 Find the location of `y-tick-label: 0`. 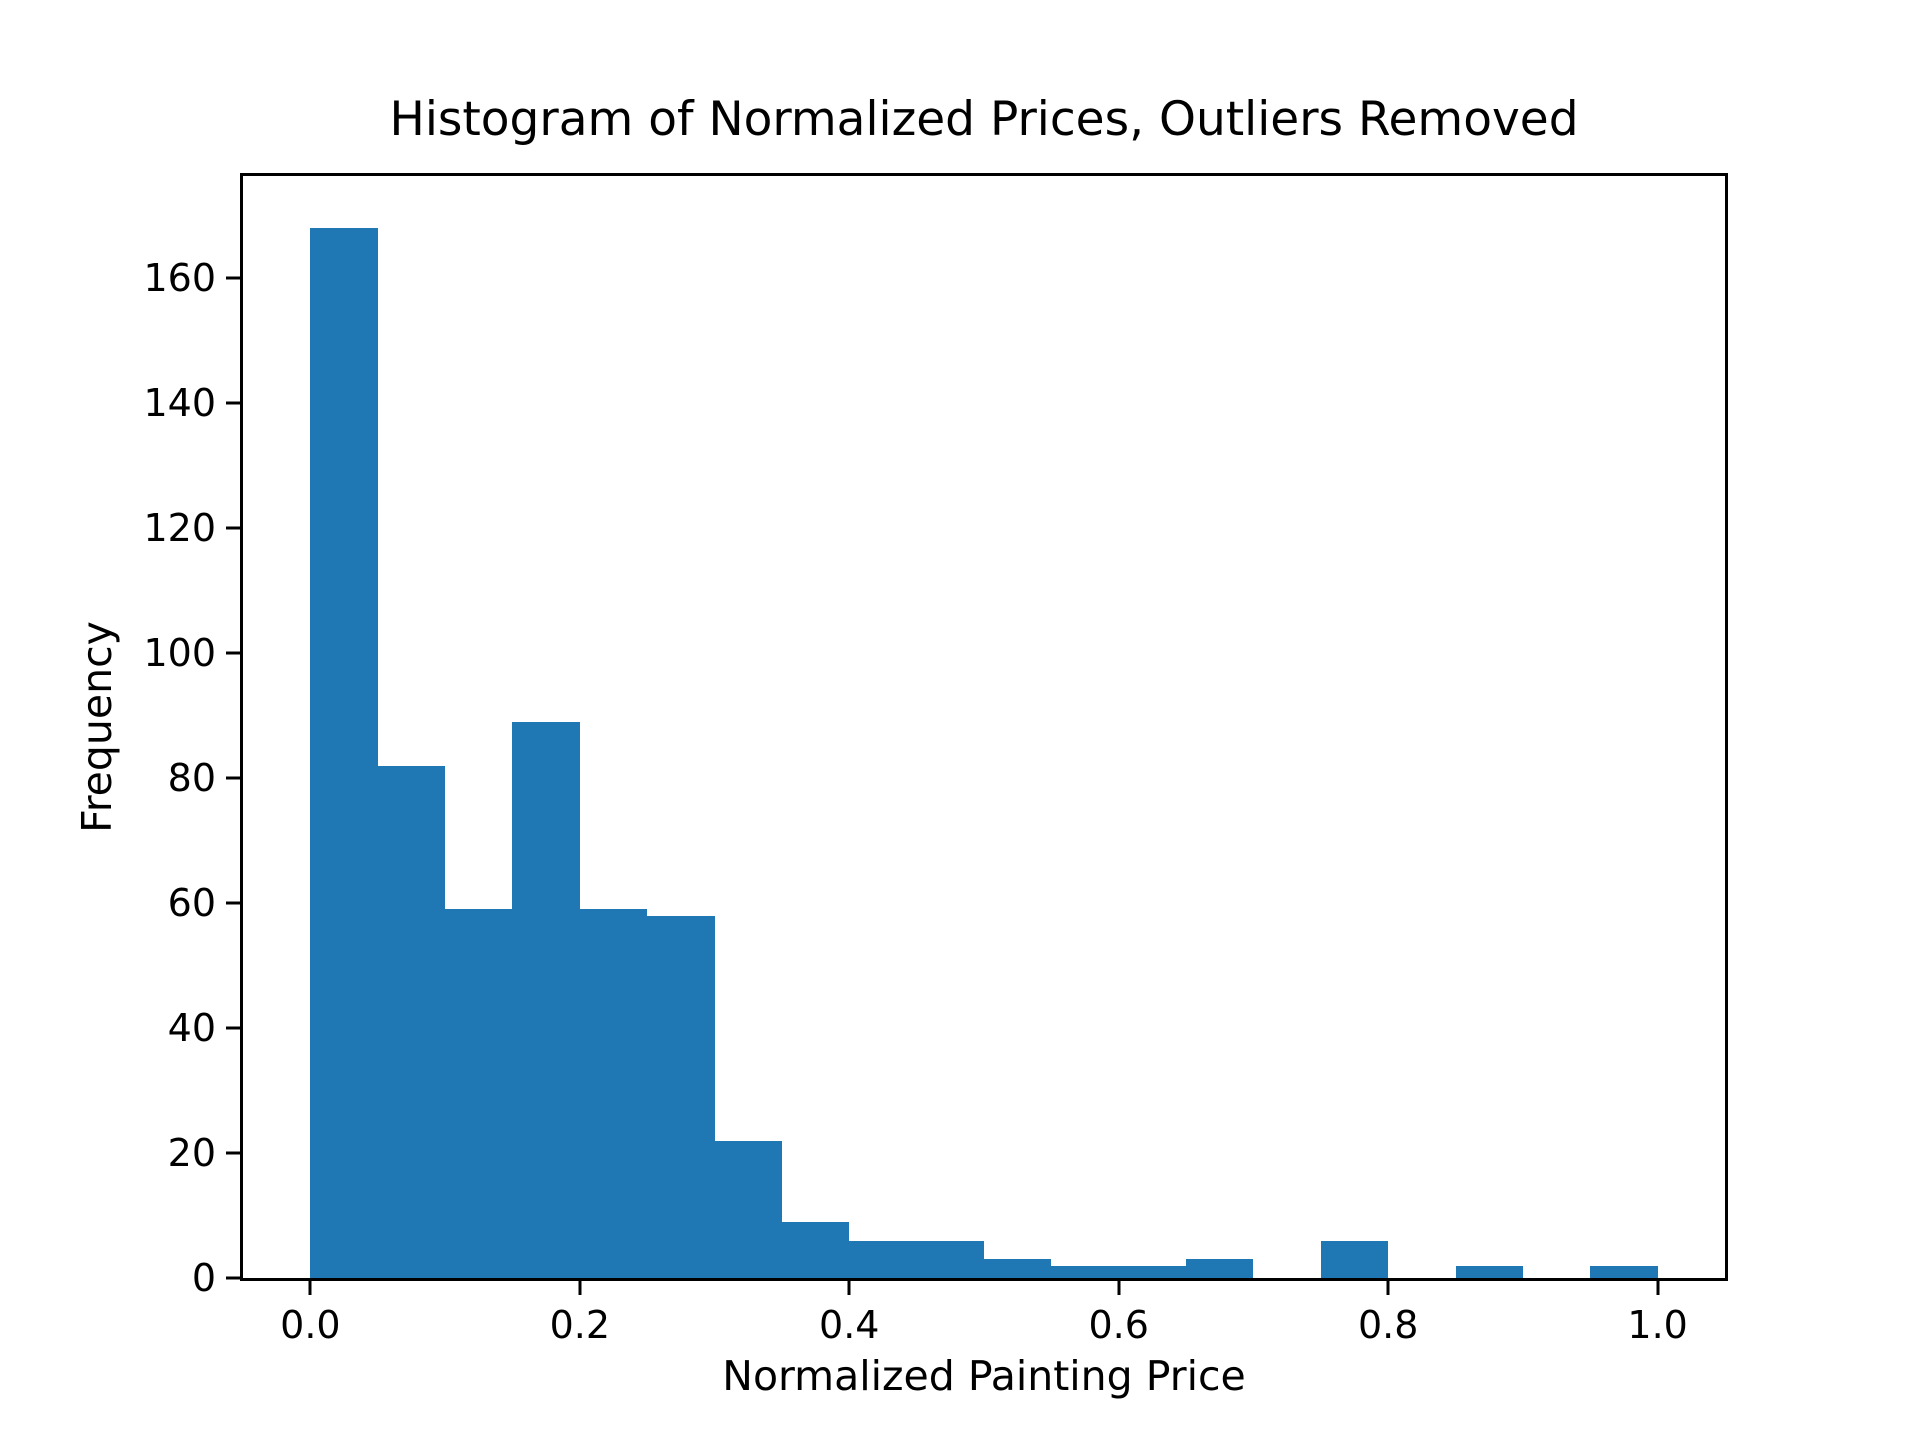

y-tick-label: 0 is located at coordinates (203, 1278).